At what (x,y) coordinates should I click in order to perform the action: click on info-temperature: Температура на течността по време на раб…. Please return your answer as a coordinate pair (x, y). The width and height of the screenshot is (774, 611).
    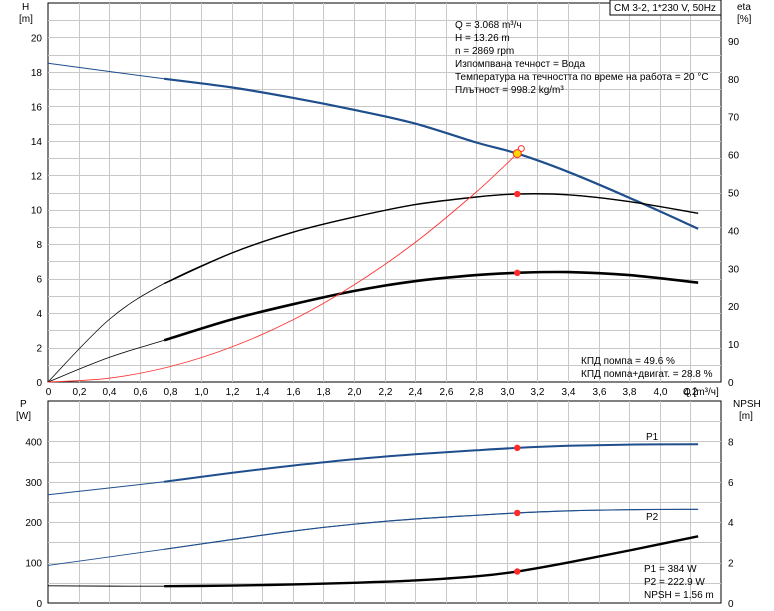
    Looking at the image, I should click on (582, 77).